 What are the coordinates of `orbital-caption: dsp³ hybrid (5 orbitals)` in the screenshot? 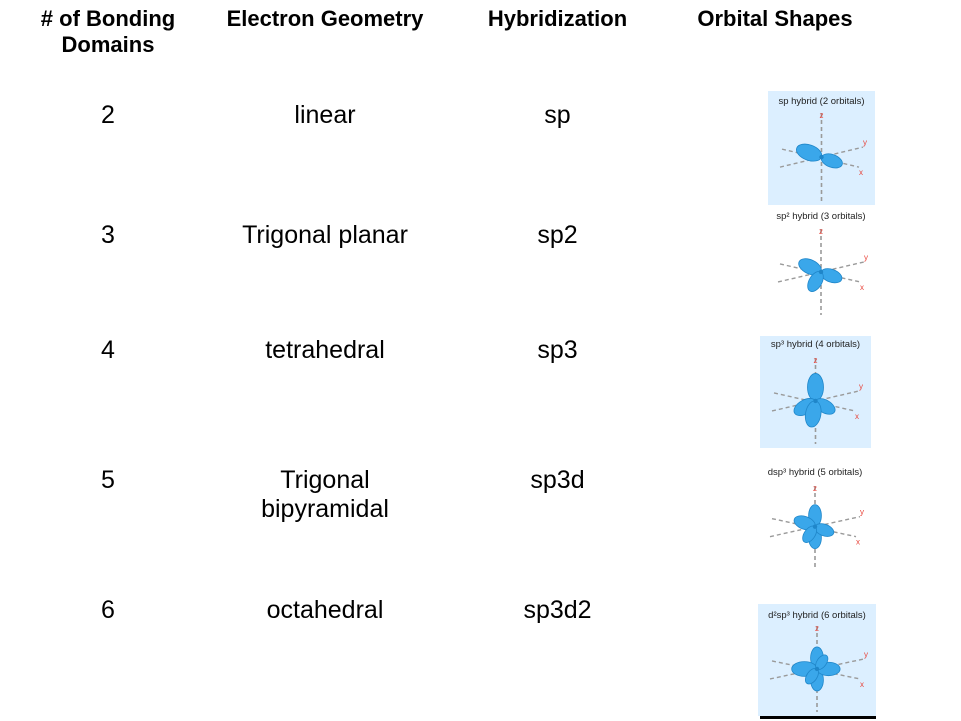 It's located at (815, 472).